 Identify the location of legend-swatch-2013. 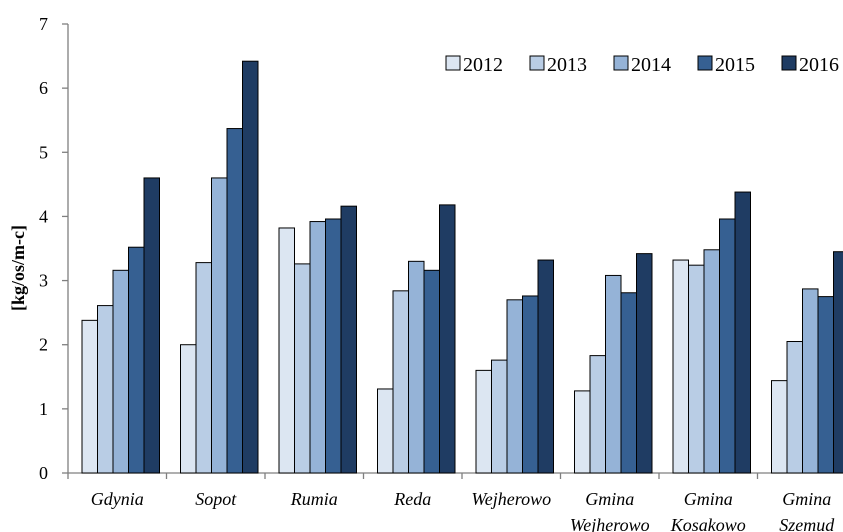
(537, 63).